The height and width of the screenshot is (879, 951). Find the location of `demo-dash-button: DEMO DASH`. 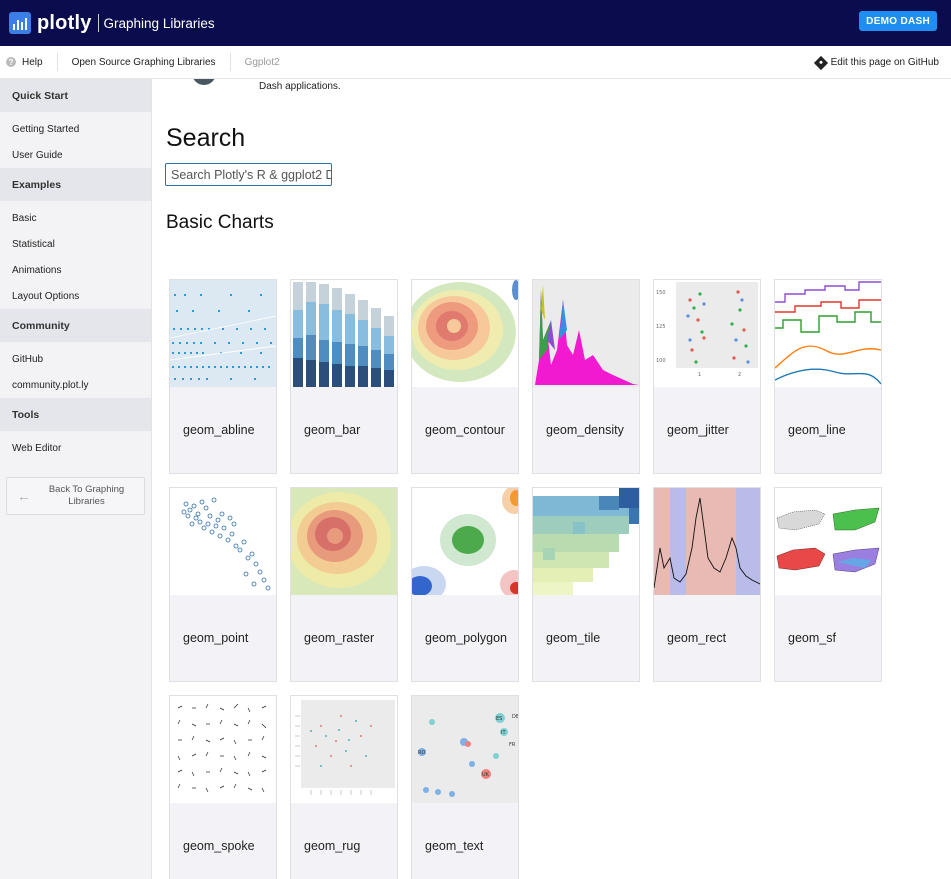

demo-dash-button: DEMO DASH is located at coordinates (898, 21).